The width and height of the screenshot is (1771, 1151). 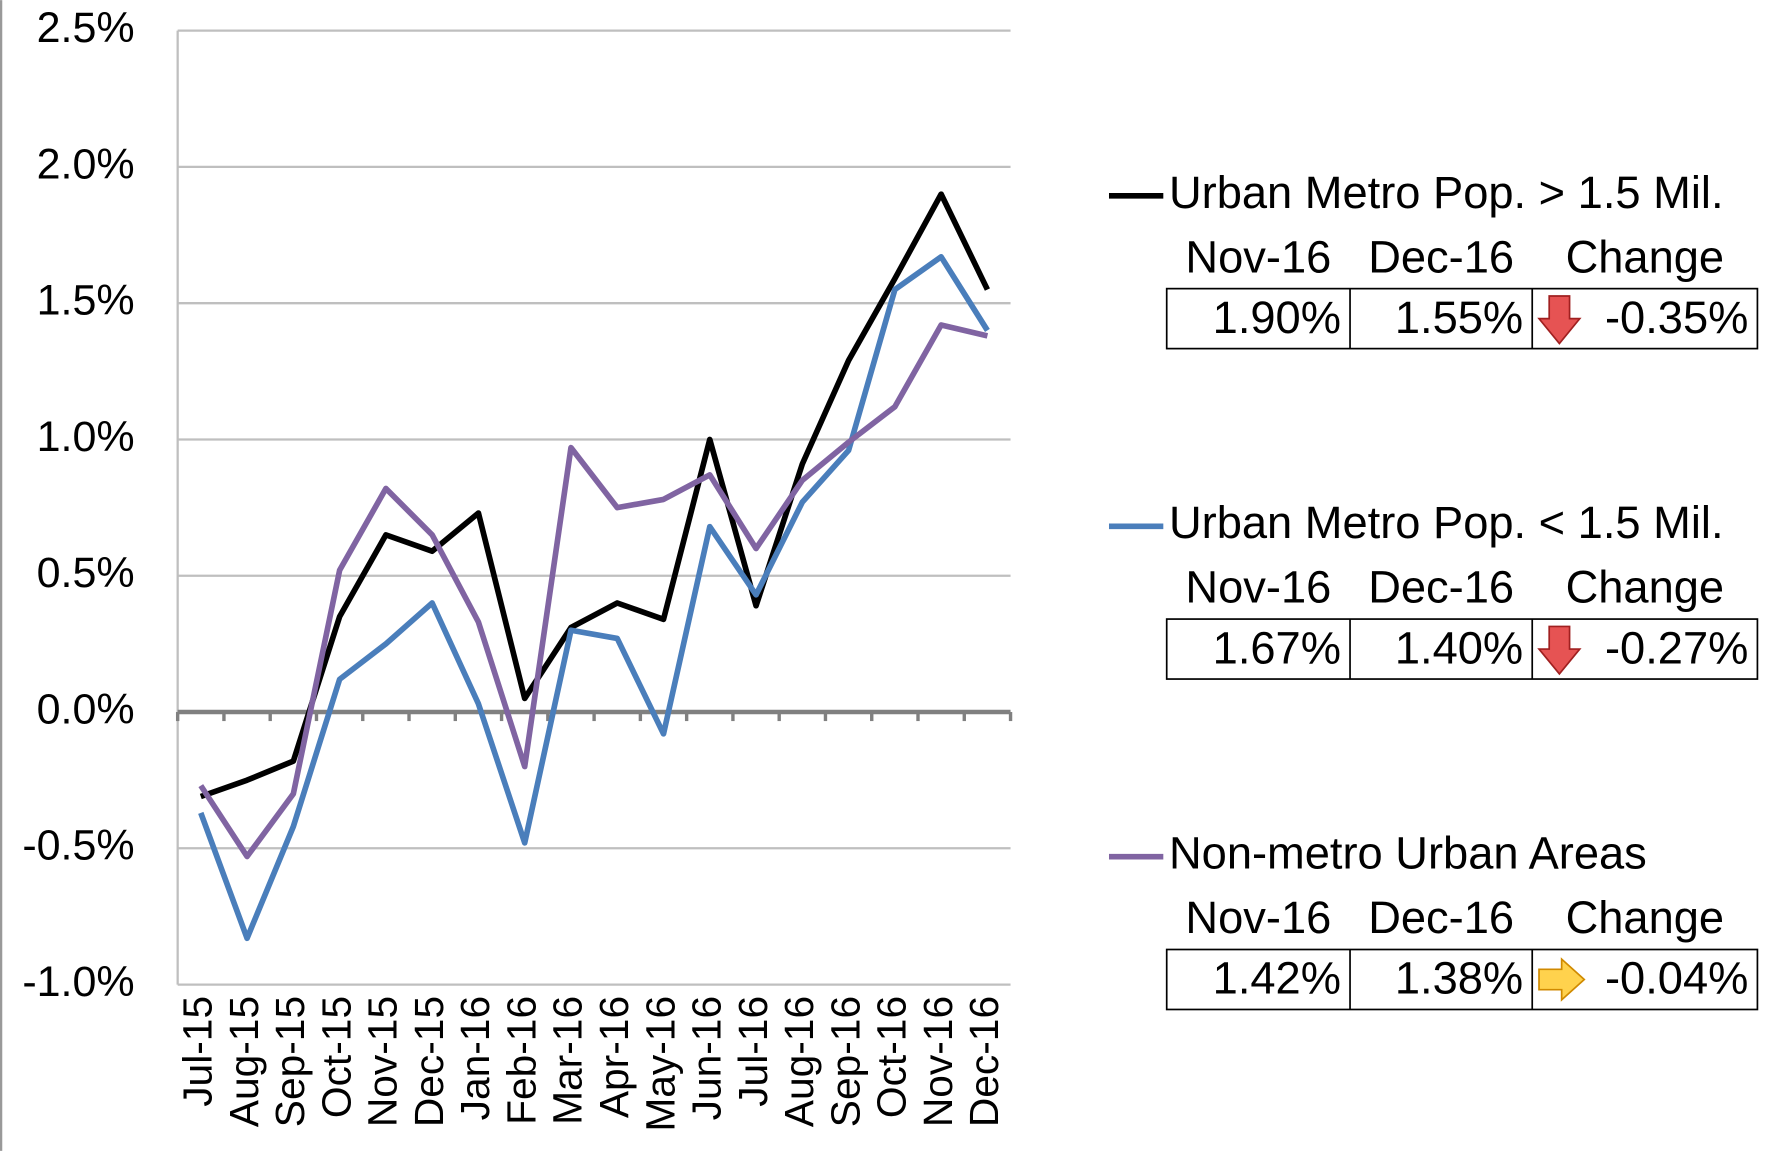 What do you see at coordinates (753, 1051) in the screenshot?
I see `x-tick-label: Jul-16` at bounding box center [753, 1051].